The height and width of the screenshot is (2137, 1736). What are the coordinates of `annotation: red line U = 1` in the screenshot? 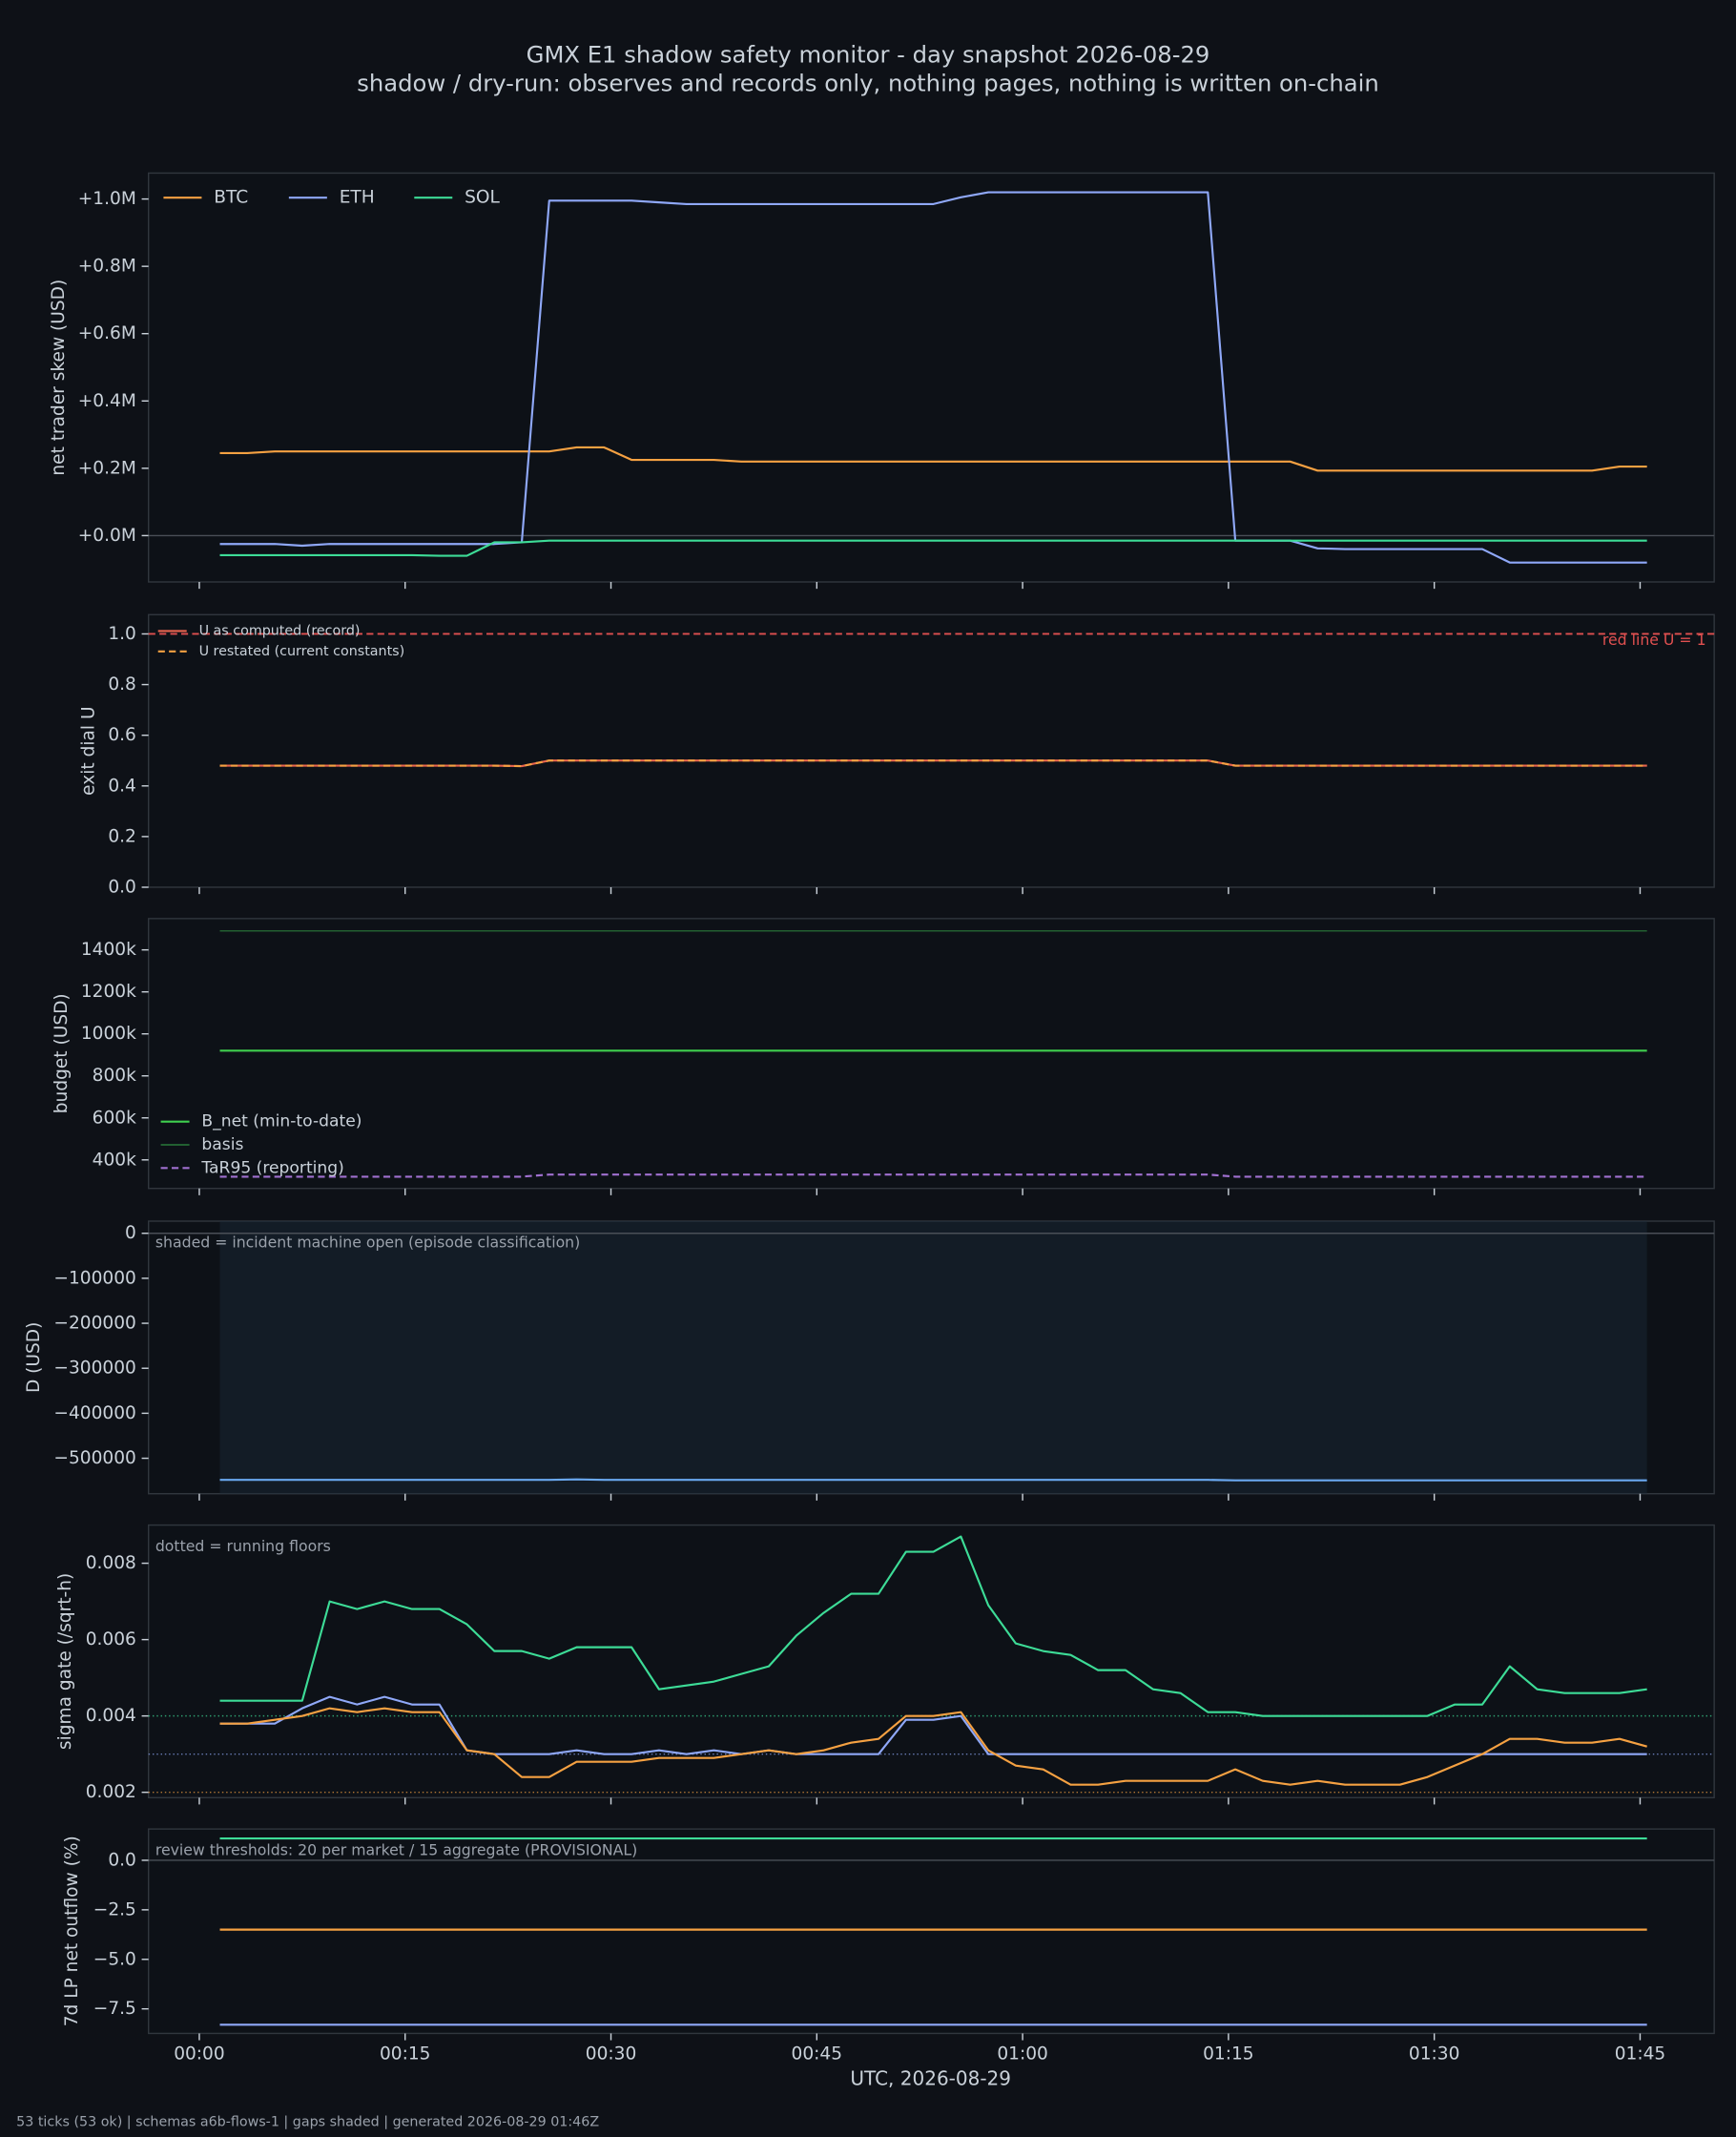 It's located at (1654, 640).